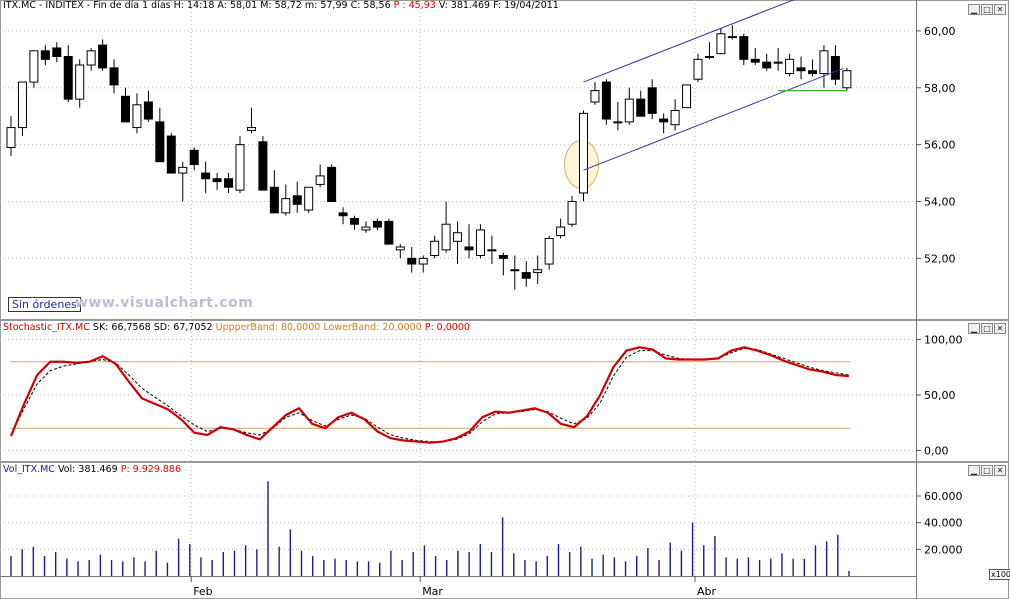 The height and width of the screenshot is (599, 1010). I want to click on symbol-label: ITX.MC - INDITEX - Fin de día 1 días, so click(87, 5).